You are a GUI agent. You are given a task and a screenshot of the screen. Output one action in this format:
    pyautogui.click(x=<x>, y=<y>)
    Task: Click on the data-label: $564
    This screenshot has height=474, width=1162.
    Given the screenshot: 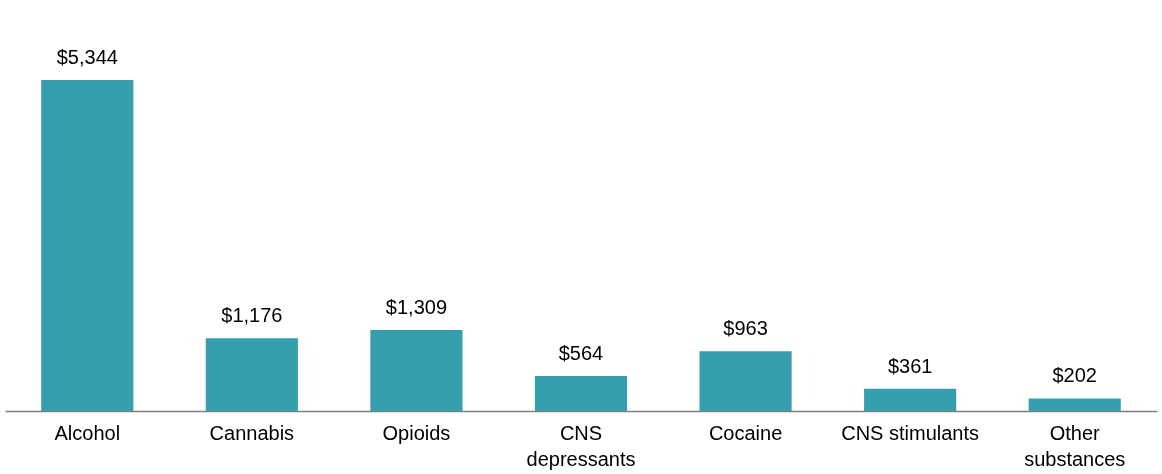 What is the action you would take?
    pyautogui.click(x=581, y=353)
    